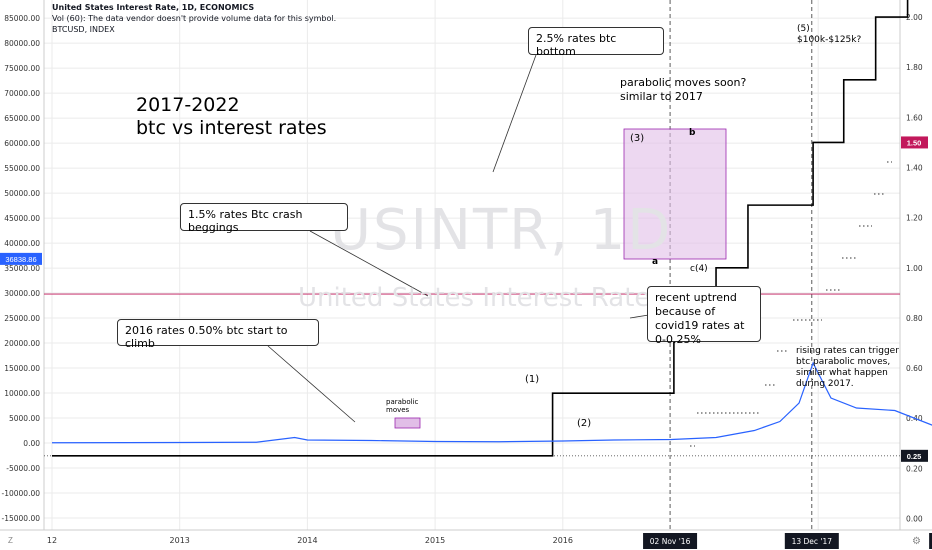  I want to click on left-axis-tick-label: 5000.00, so click(24, 418).